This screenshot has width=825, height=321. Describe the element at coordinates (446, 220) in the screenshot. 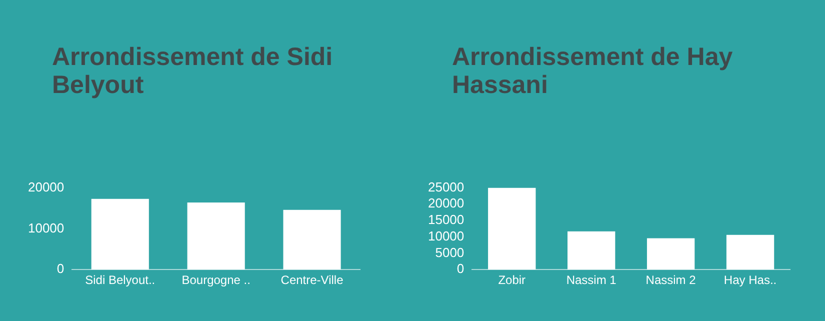

I see `y-tick-label: 15000` at that location.